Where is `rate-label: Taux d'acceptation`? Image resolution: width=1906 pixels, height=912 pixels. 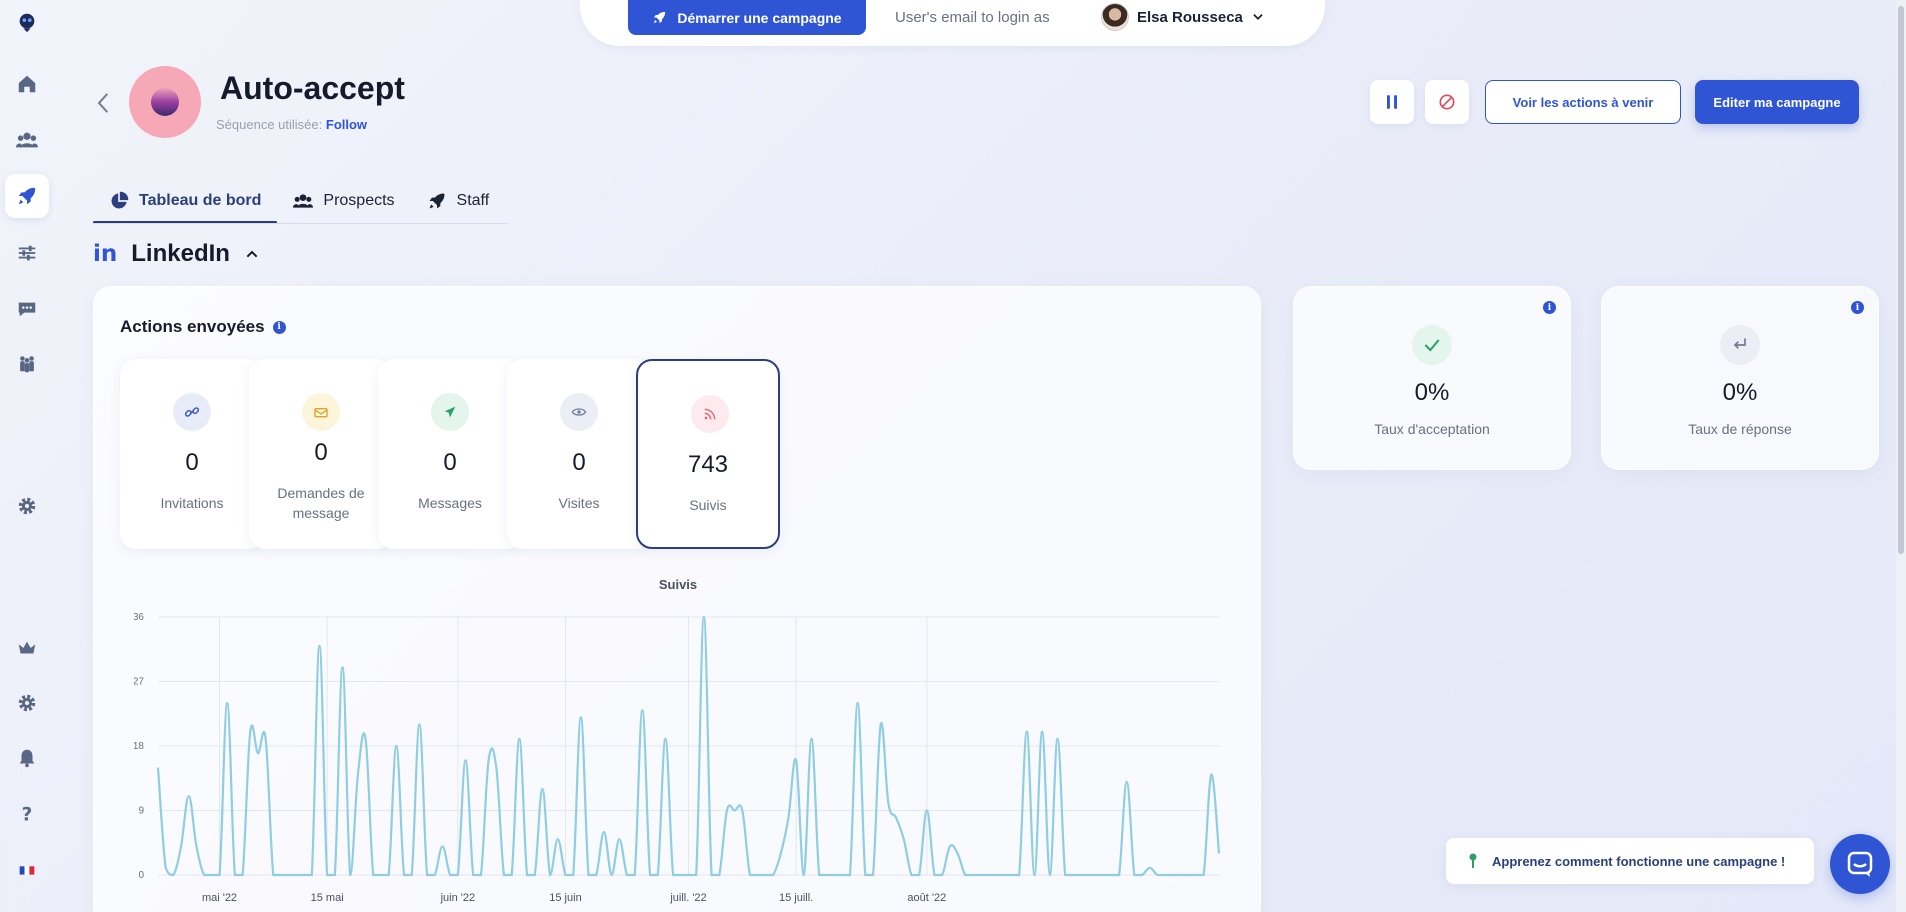
rate-label: Taux d'acceptation is located at coordinates (1432, 429).